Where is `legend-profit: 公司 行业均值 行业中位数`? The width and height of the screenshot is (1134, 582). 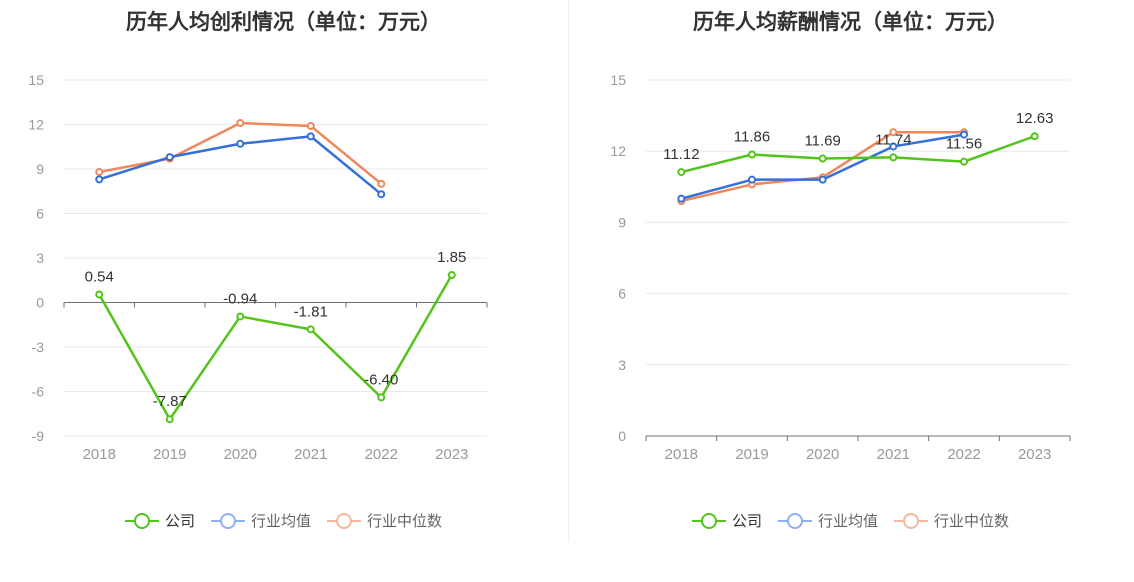 legend-profit: 公司 行业均值 行业中位数 is located at coordinates (283, 520).